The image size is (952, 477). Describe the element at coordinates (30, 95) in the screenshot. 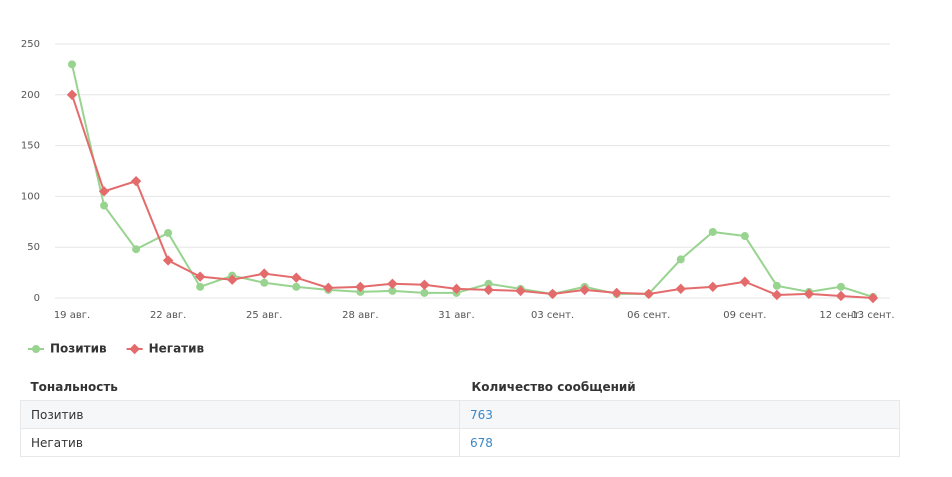

I see `y-tick-label: 200` at that location.